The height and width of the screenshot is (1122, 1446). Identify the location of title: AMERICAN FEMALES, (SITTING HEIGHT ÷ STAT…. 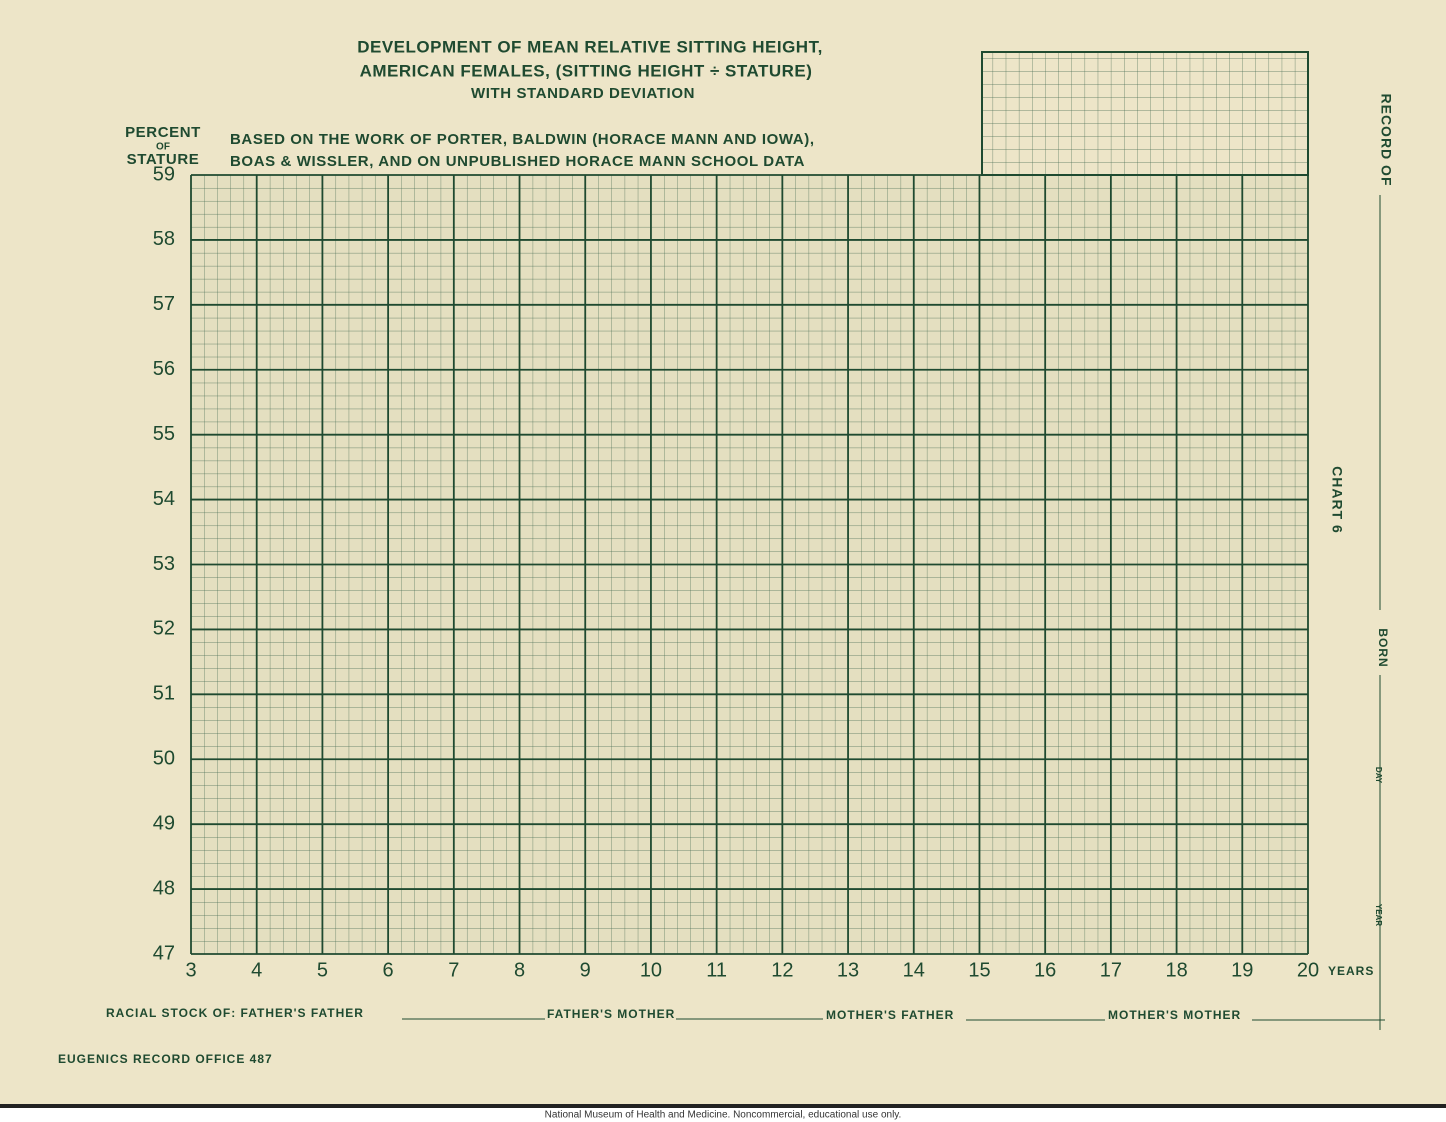
(586, 70).